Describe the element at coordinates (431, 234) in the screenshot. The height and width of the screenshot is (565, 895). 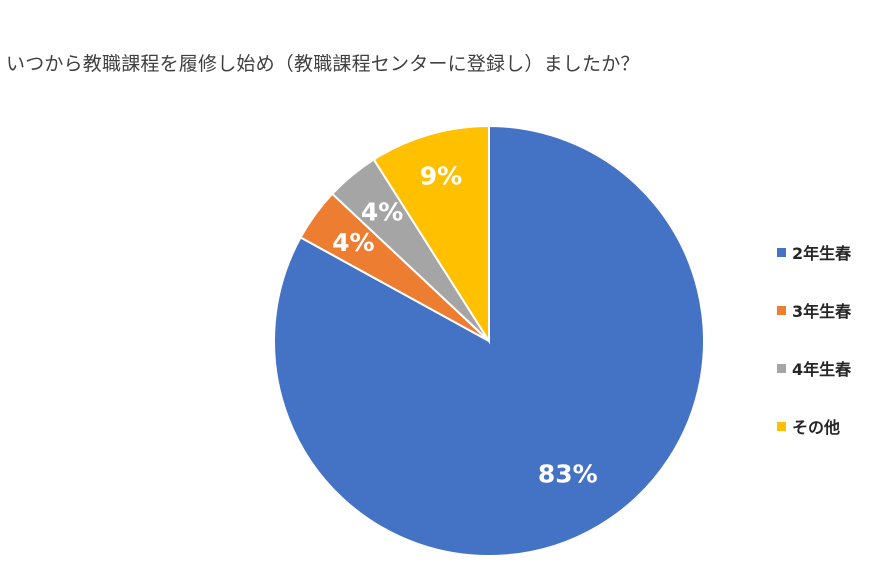
I see `pie-slice-other` at that location.